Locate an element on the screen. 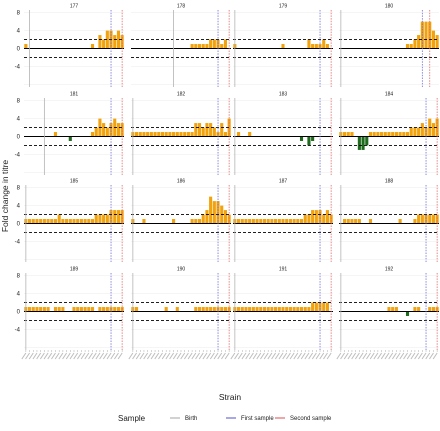 The height and width of the screenshot is (431, 440). facet-panel-182: 182 is located at coordinates (181, 133).